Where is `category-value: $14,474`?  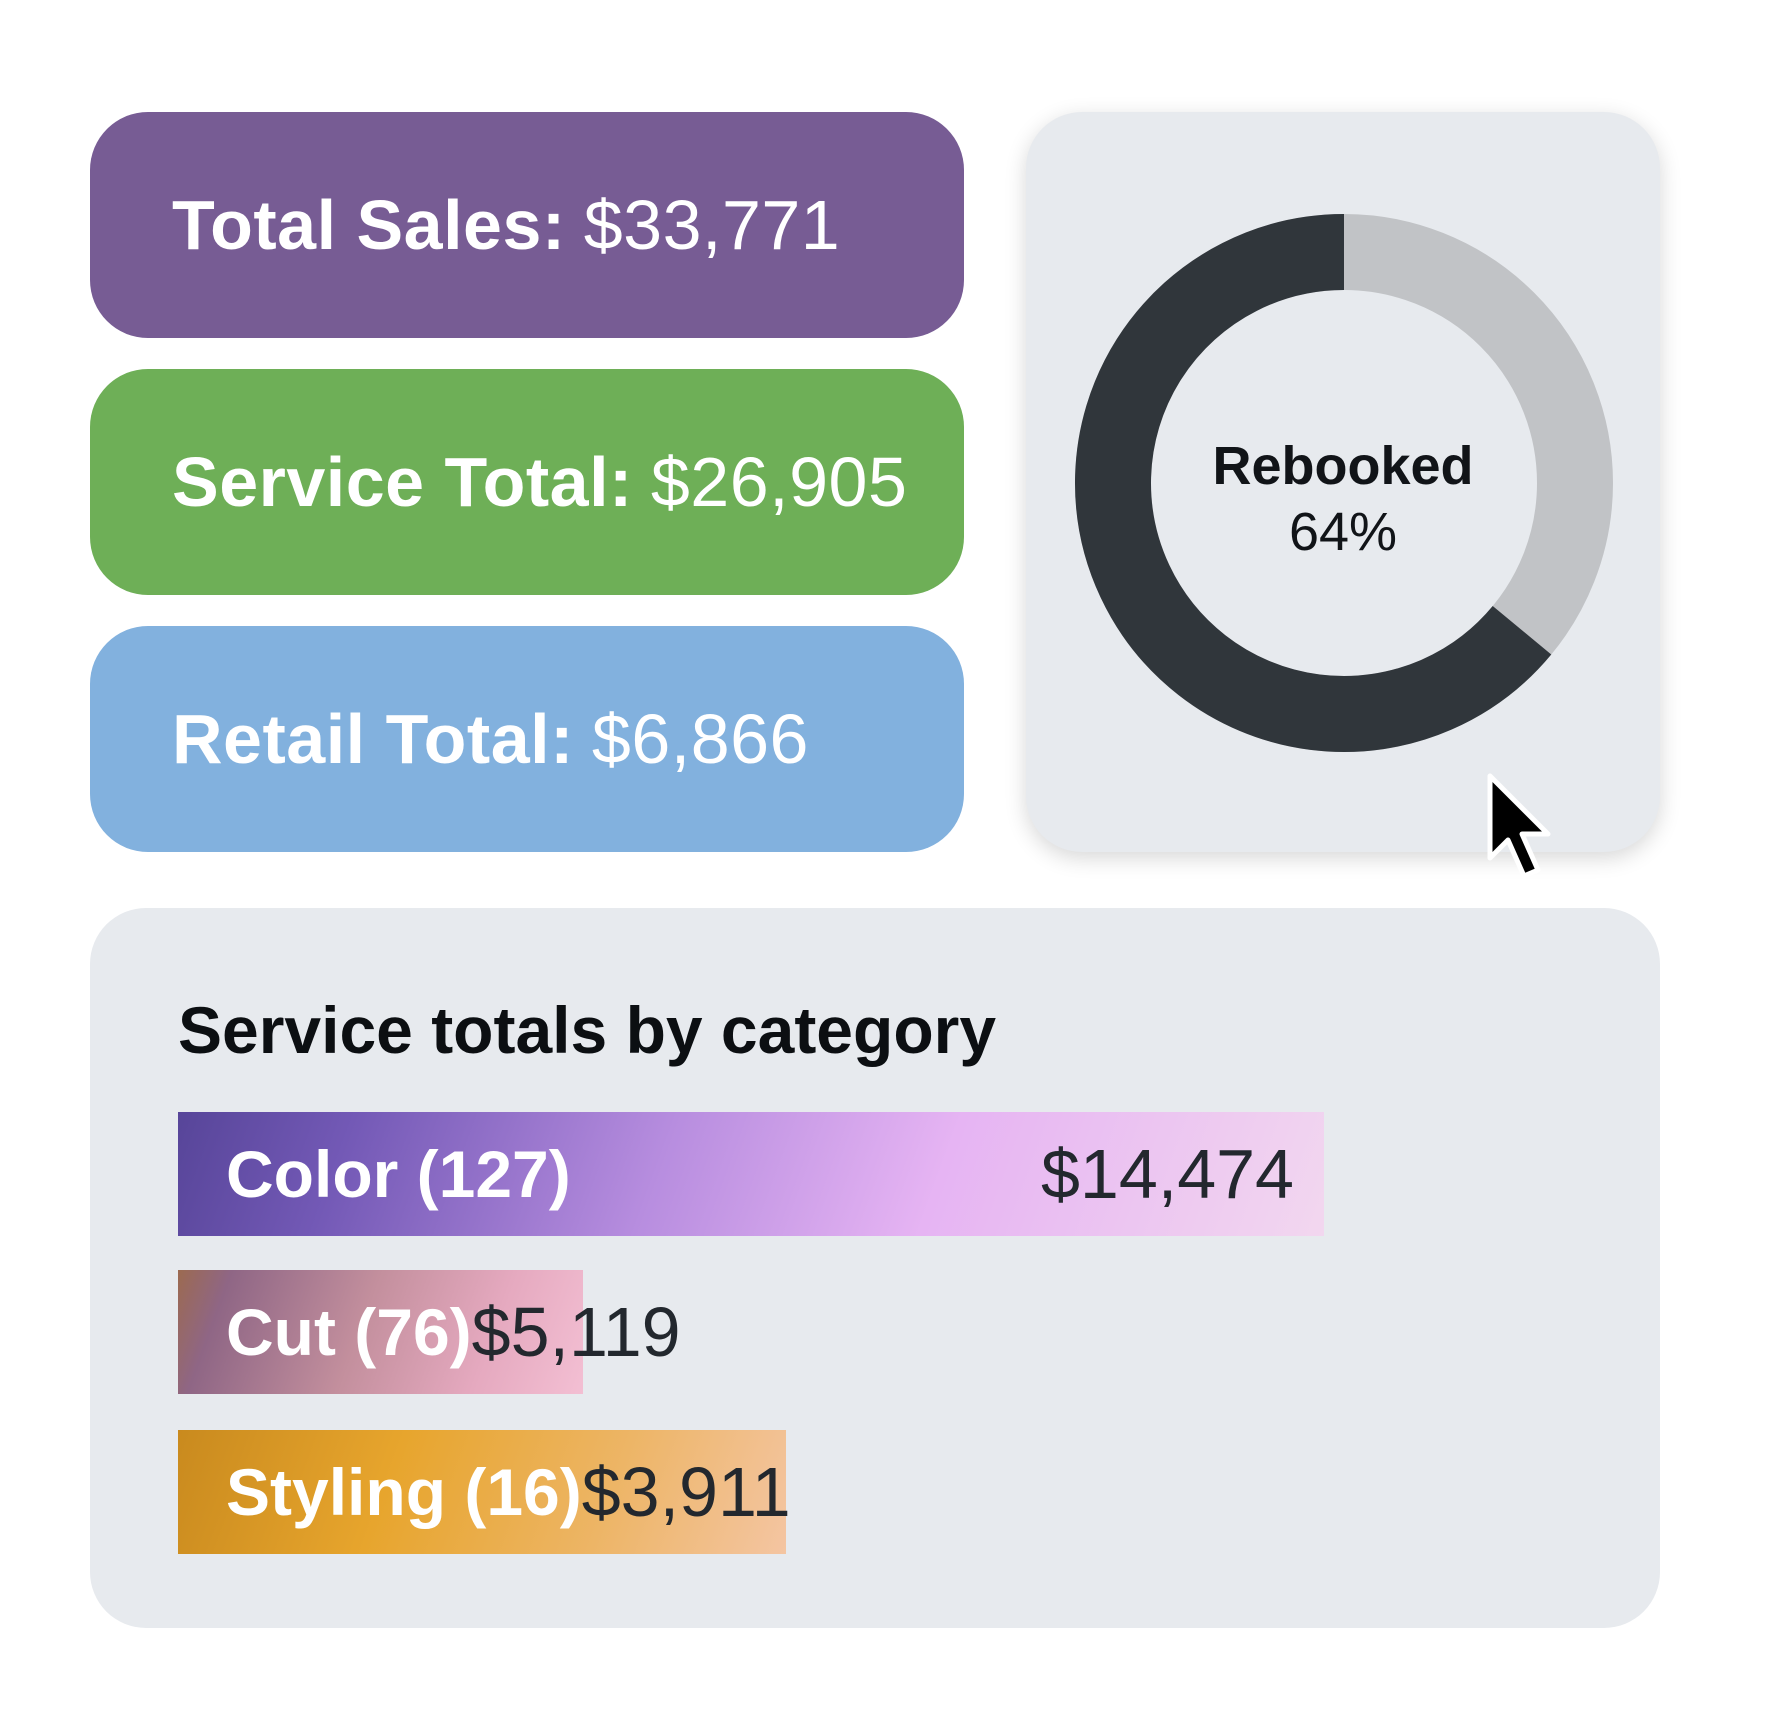
category-value: $14,474 is located at coordinates (1167, 1174).